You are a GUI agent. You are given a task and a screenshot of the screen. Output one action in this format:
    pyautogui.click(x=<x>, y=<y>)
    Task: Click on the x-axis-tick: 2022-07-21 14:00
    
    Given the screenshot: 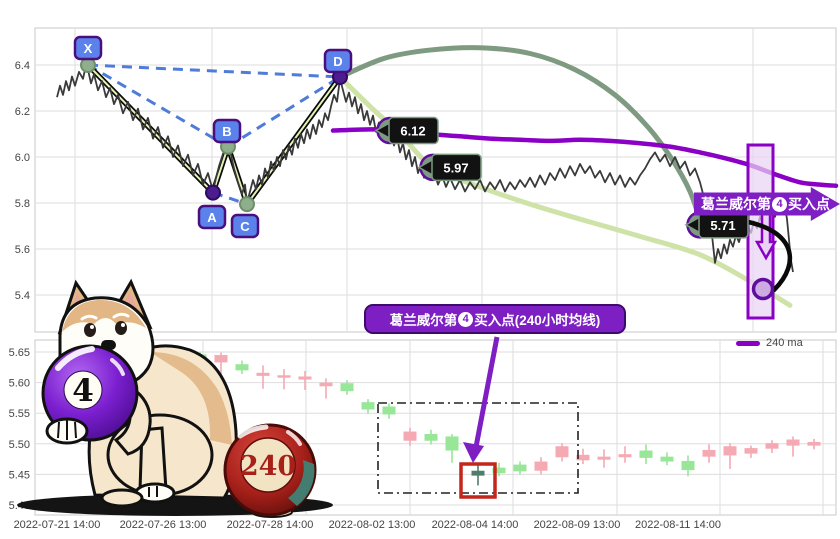 What is the action you would take?
    pyautogui.click(x=57, y=525)
    